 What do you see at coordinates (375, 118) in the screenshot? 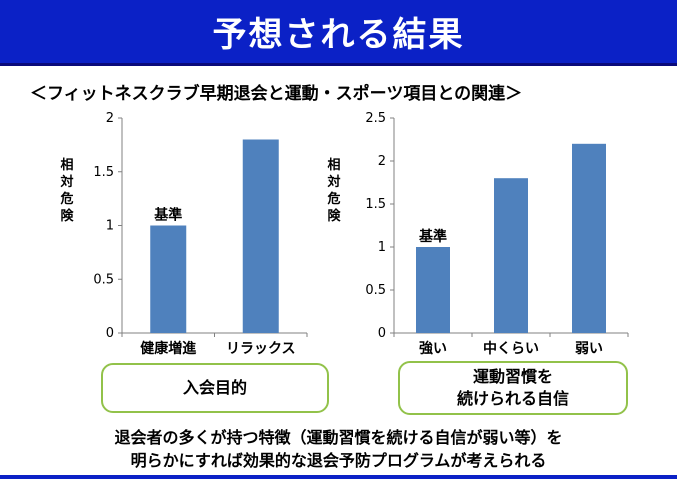
I see `right-chart-ytick-label: 2.5` at bounding box center [375, 118].